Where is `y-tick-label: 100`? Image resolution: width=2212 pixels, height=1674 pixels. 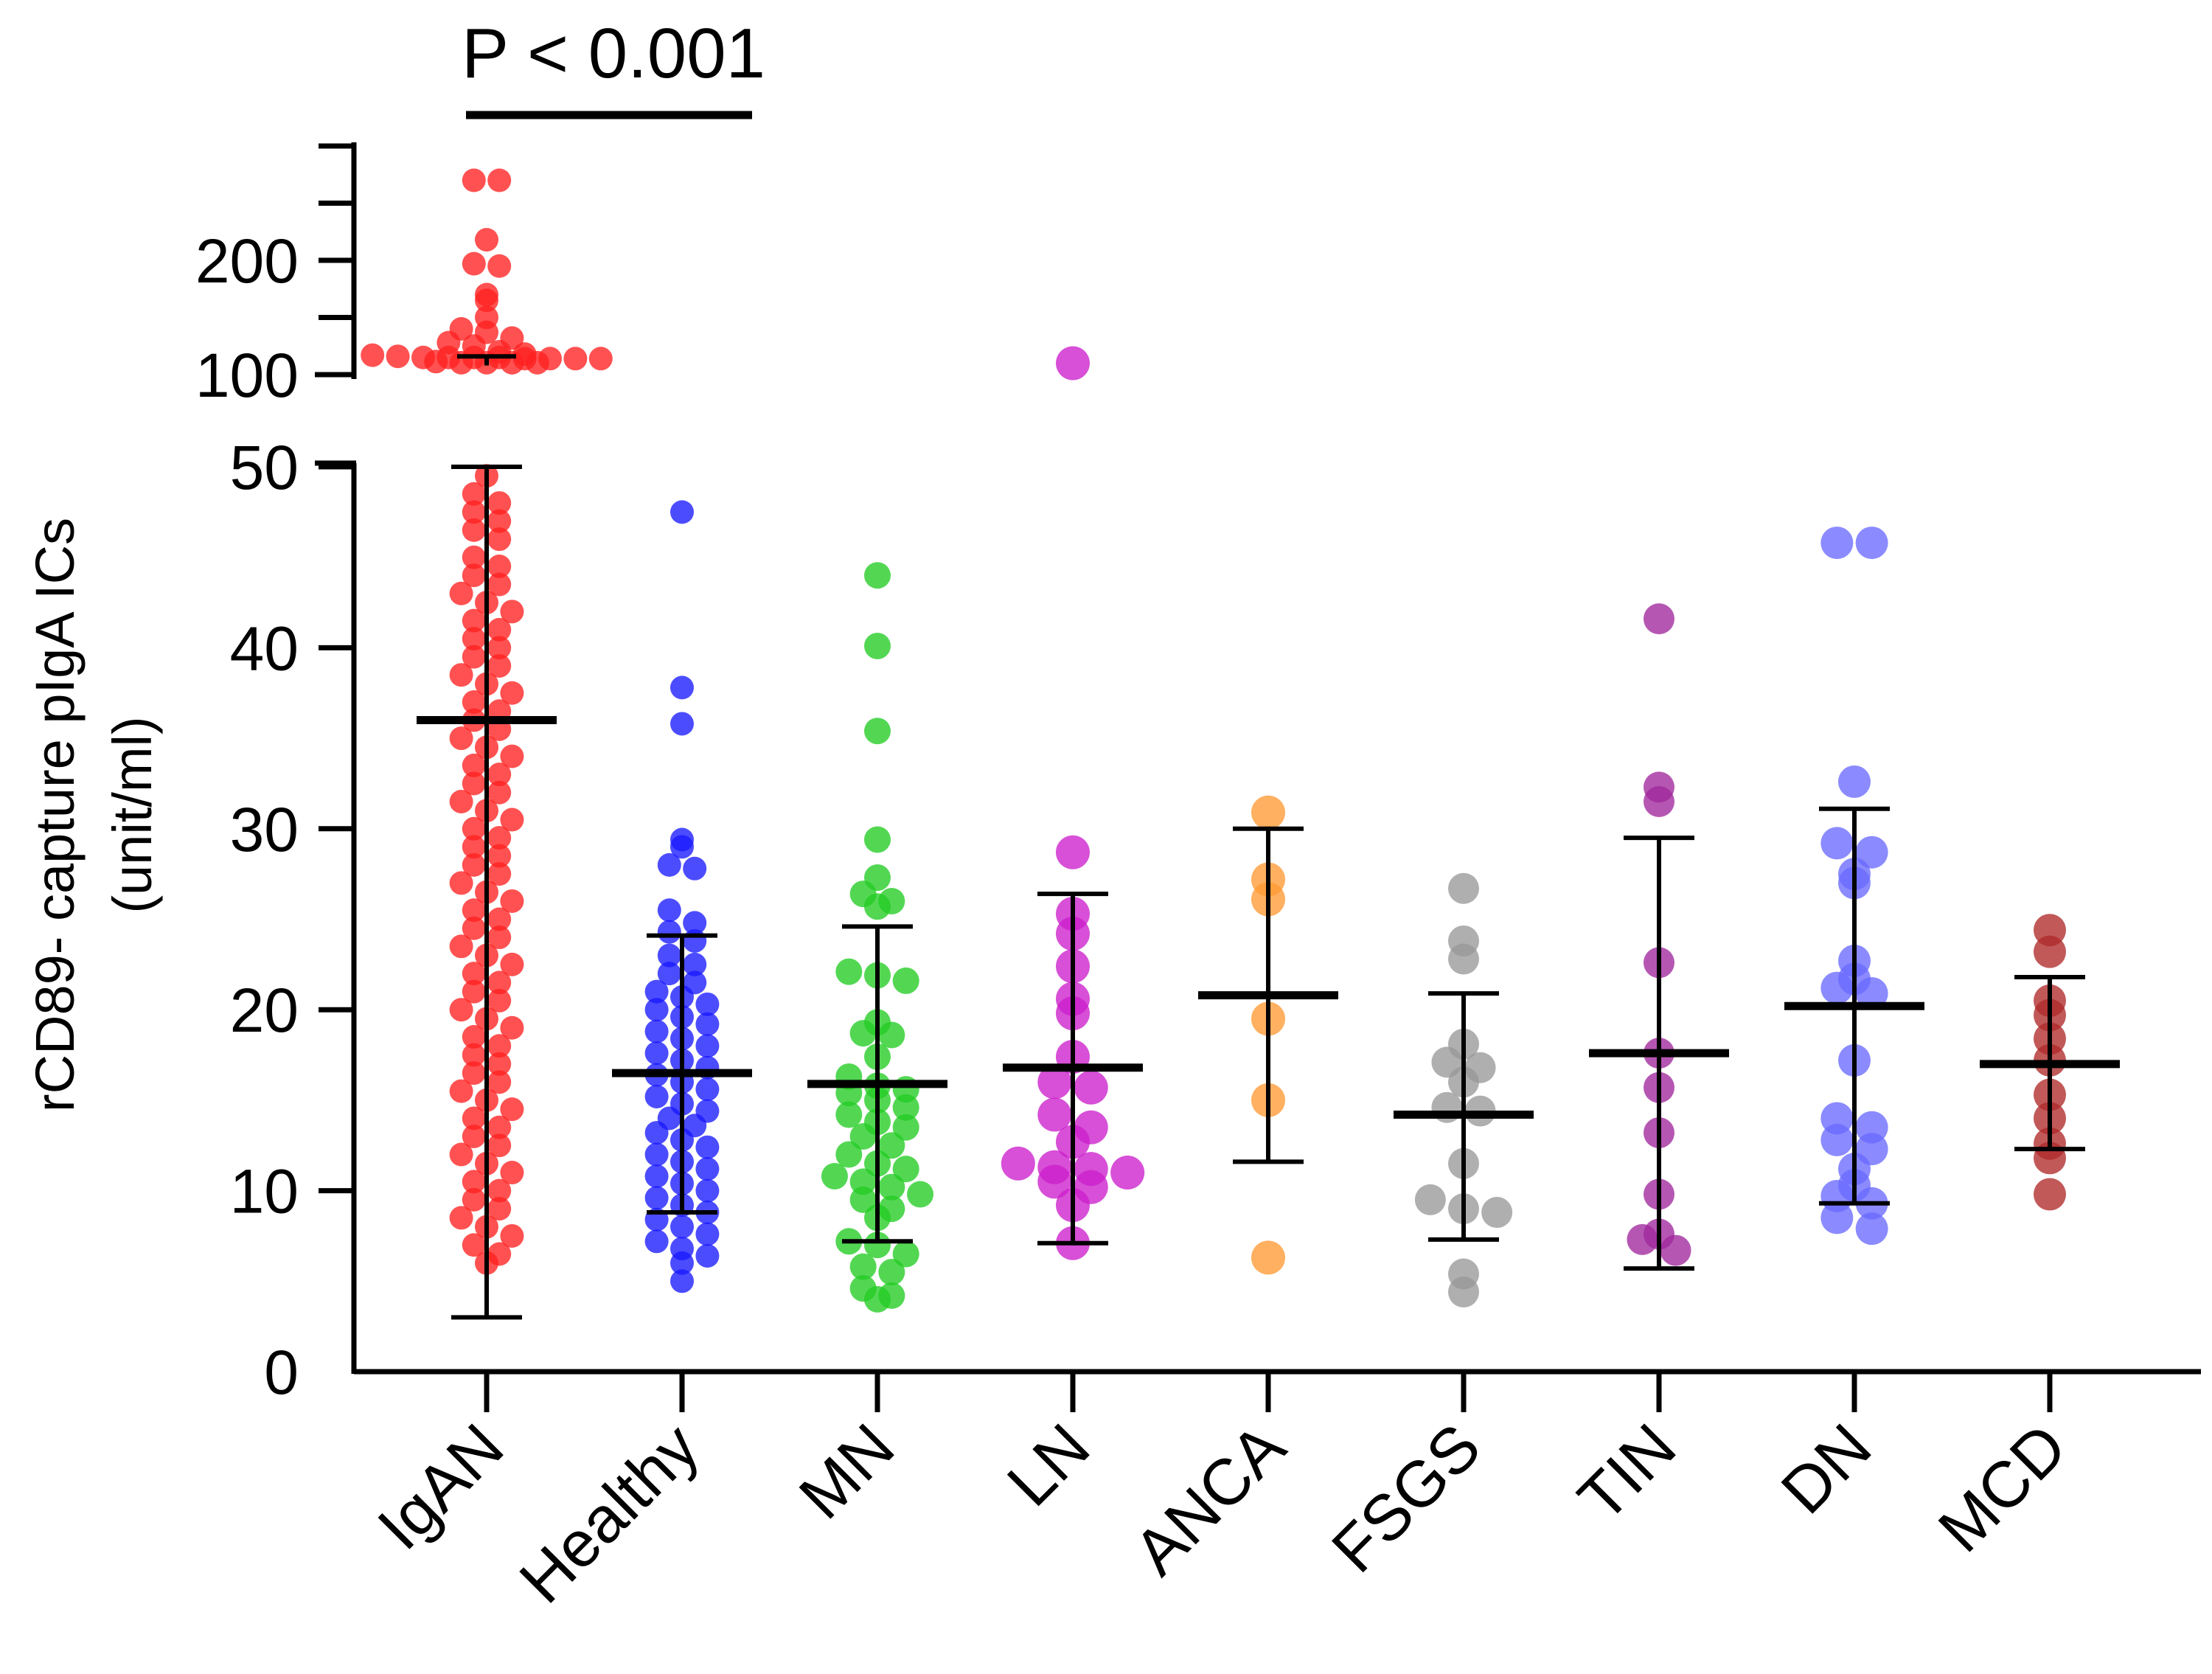 y-tick-label: 100 is located at coordinates (247, 375).